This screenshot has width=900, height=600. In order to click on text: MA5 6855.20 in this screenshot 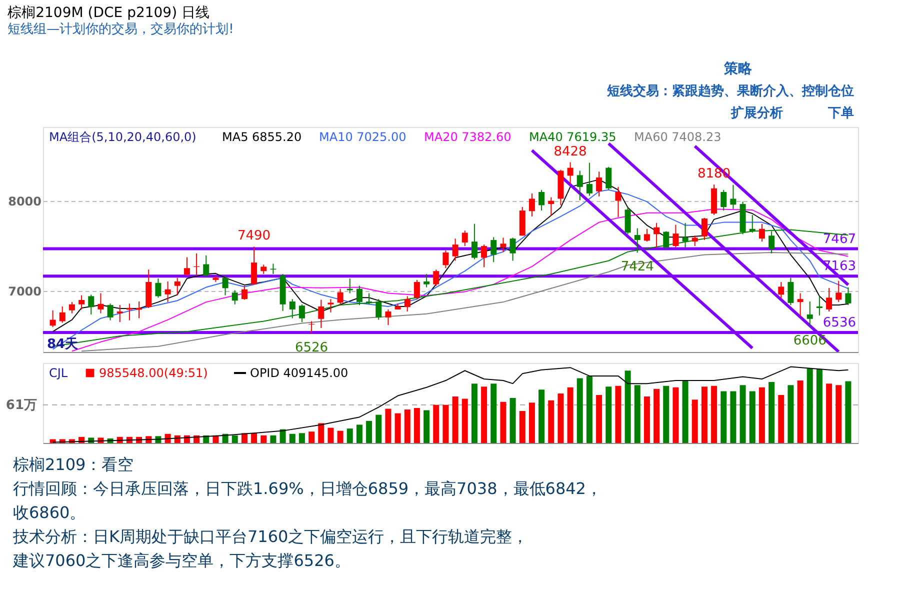, I will do `click(262, 137)`.